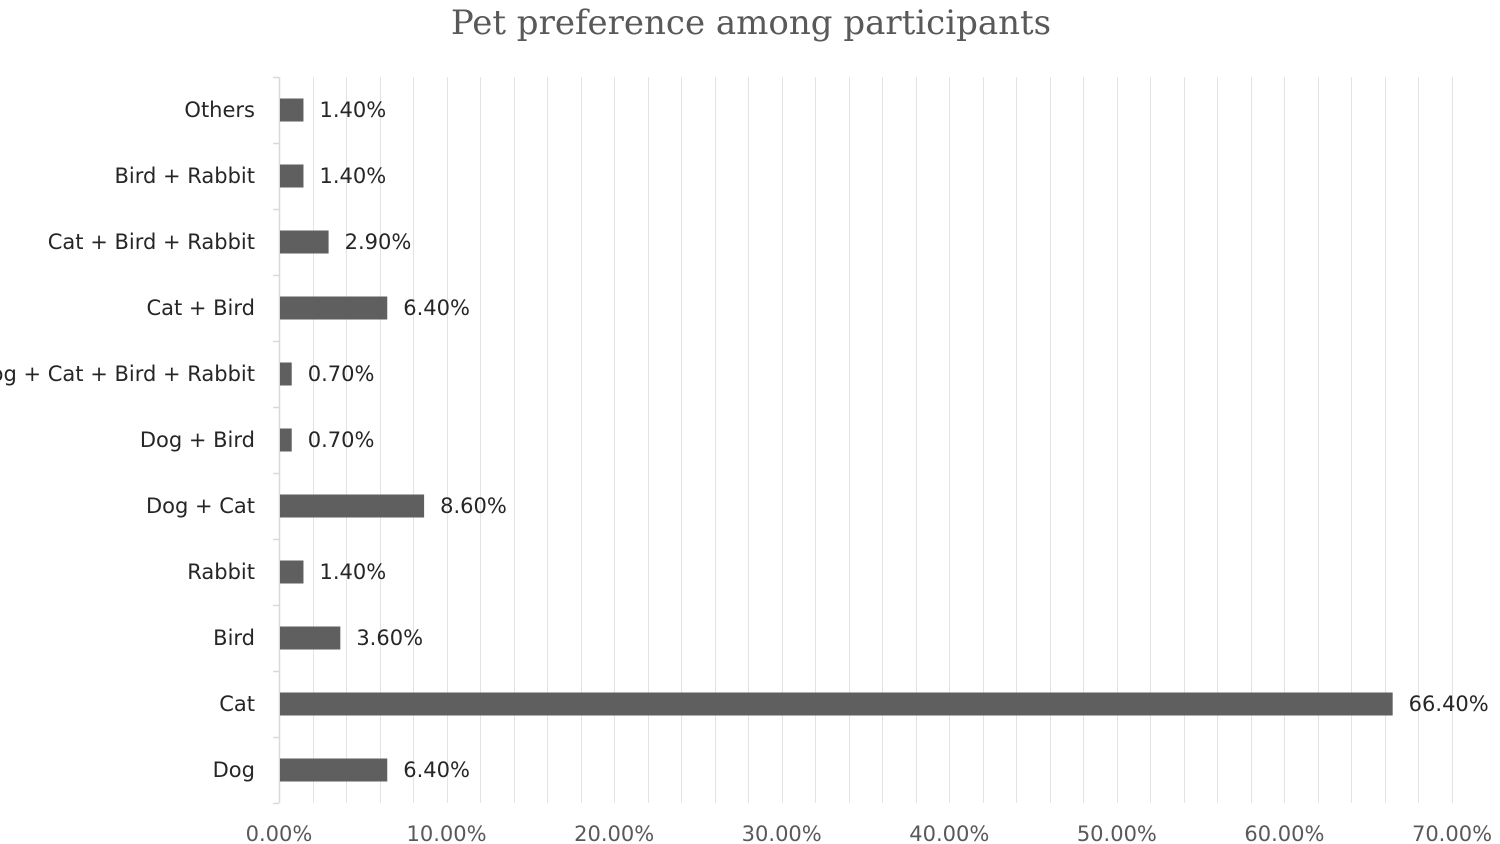  What do you see at coordinates (279, 833) in the screenshot?
I see `x-tick-label: 0.00%` at bounding box center [279, 833].